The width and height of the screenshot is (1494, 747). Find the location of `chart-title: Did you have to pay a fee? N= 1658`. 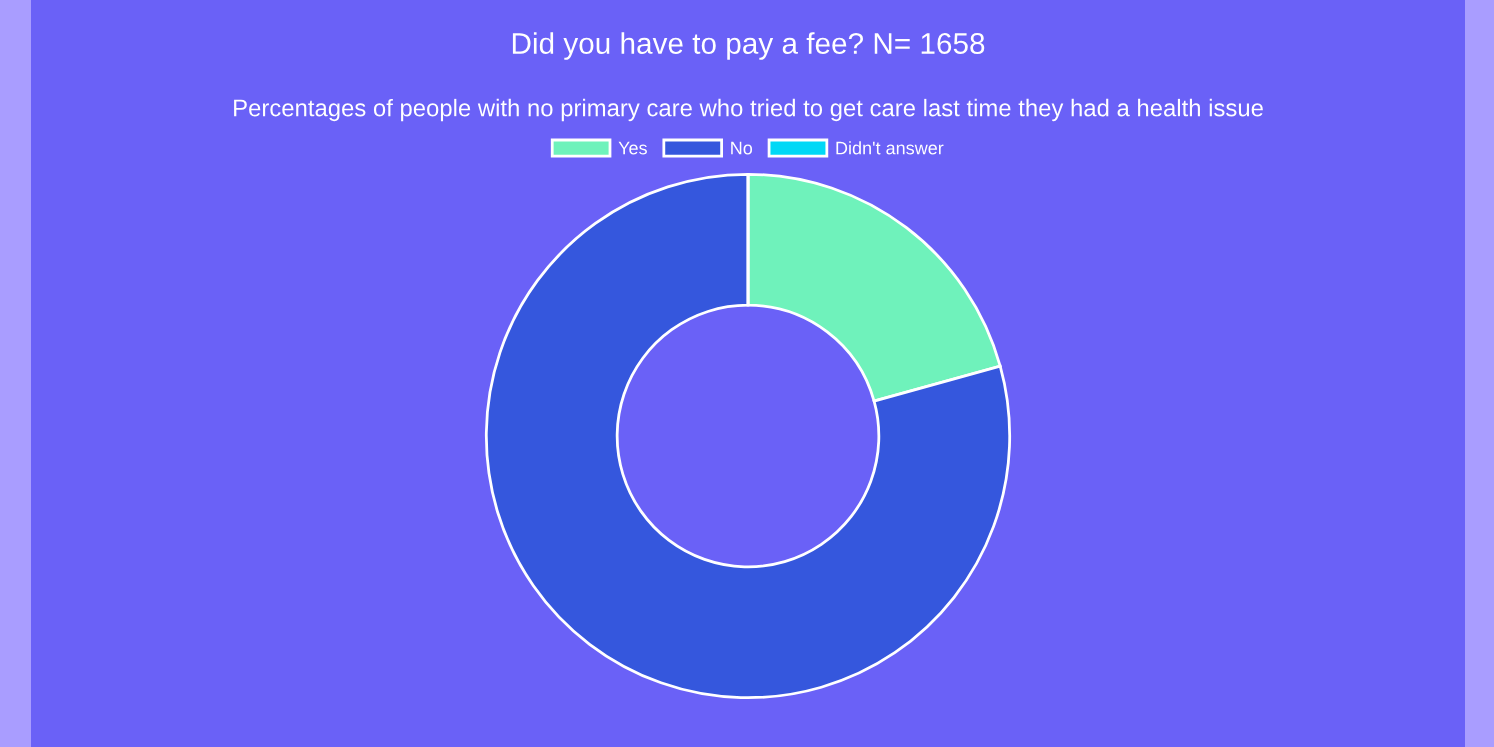

chart-title: Did you have to pay a fee? N= 1658 is located at coordinates (748, 46).